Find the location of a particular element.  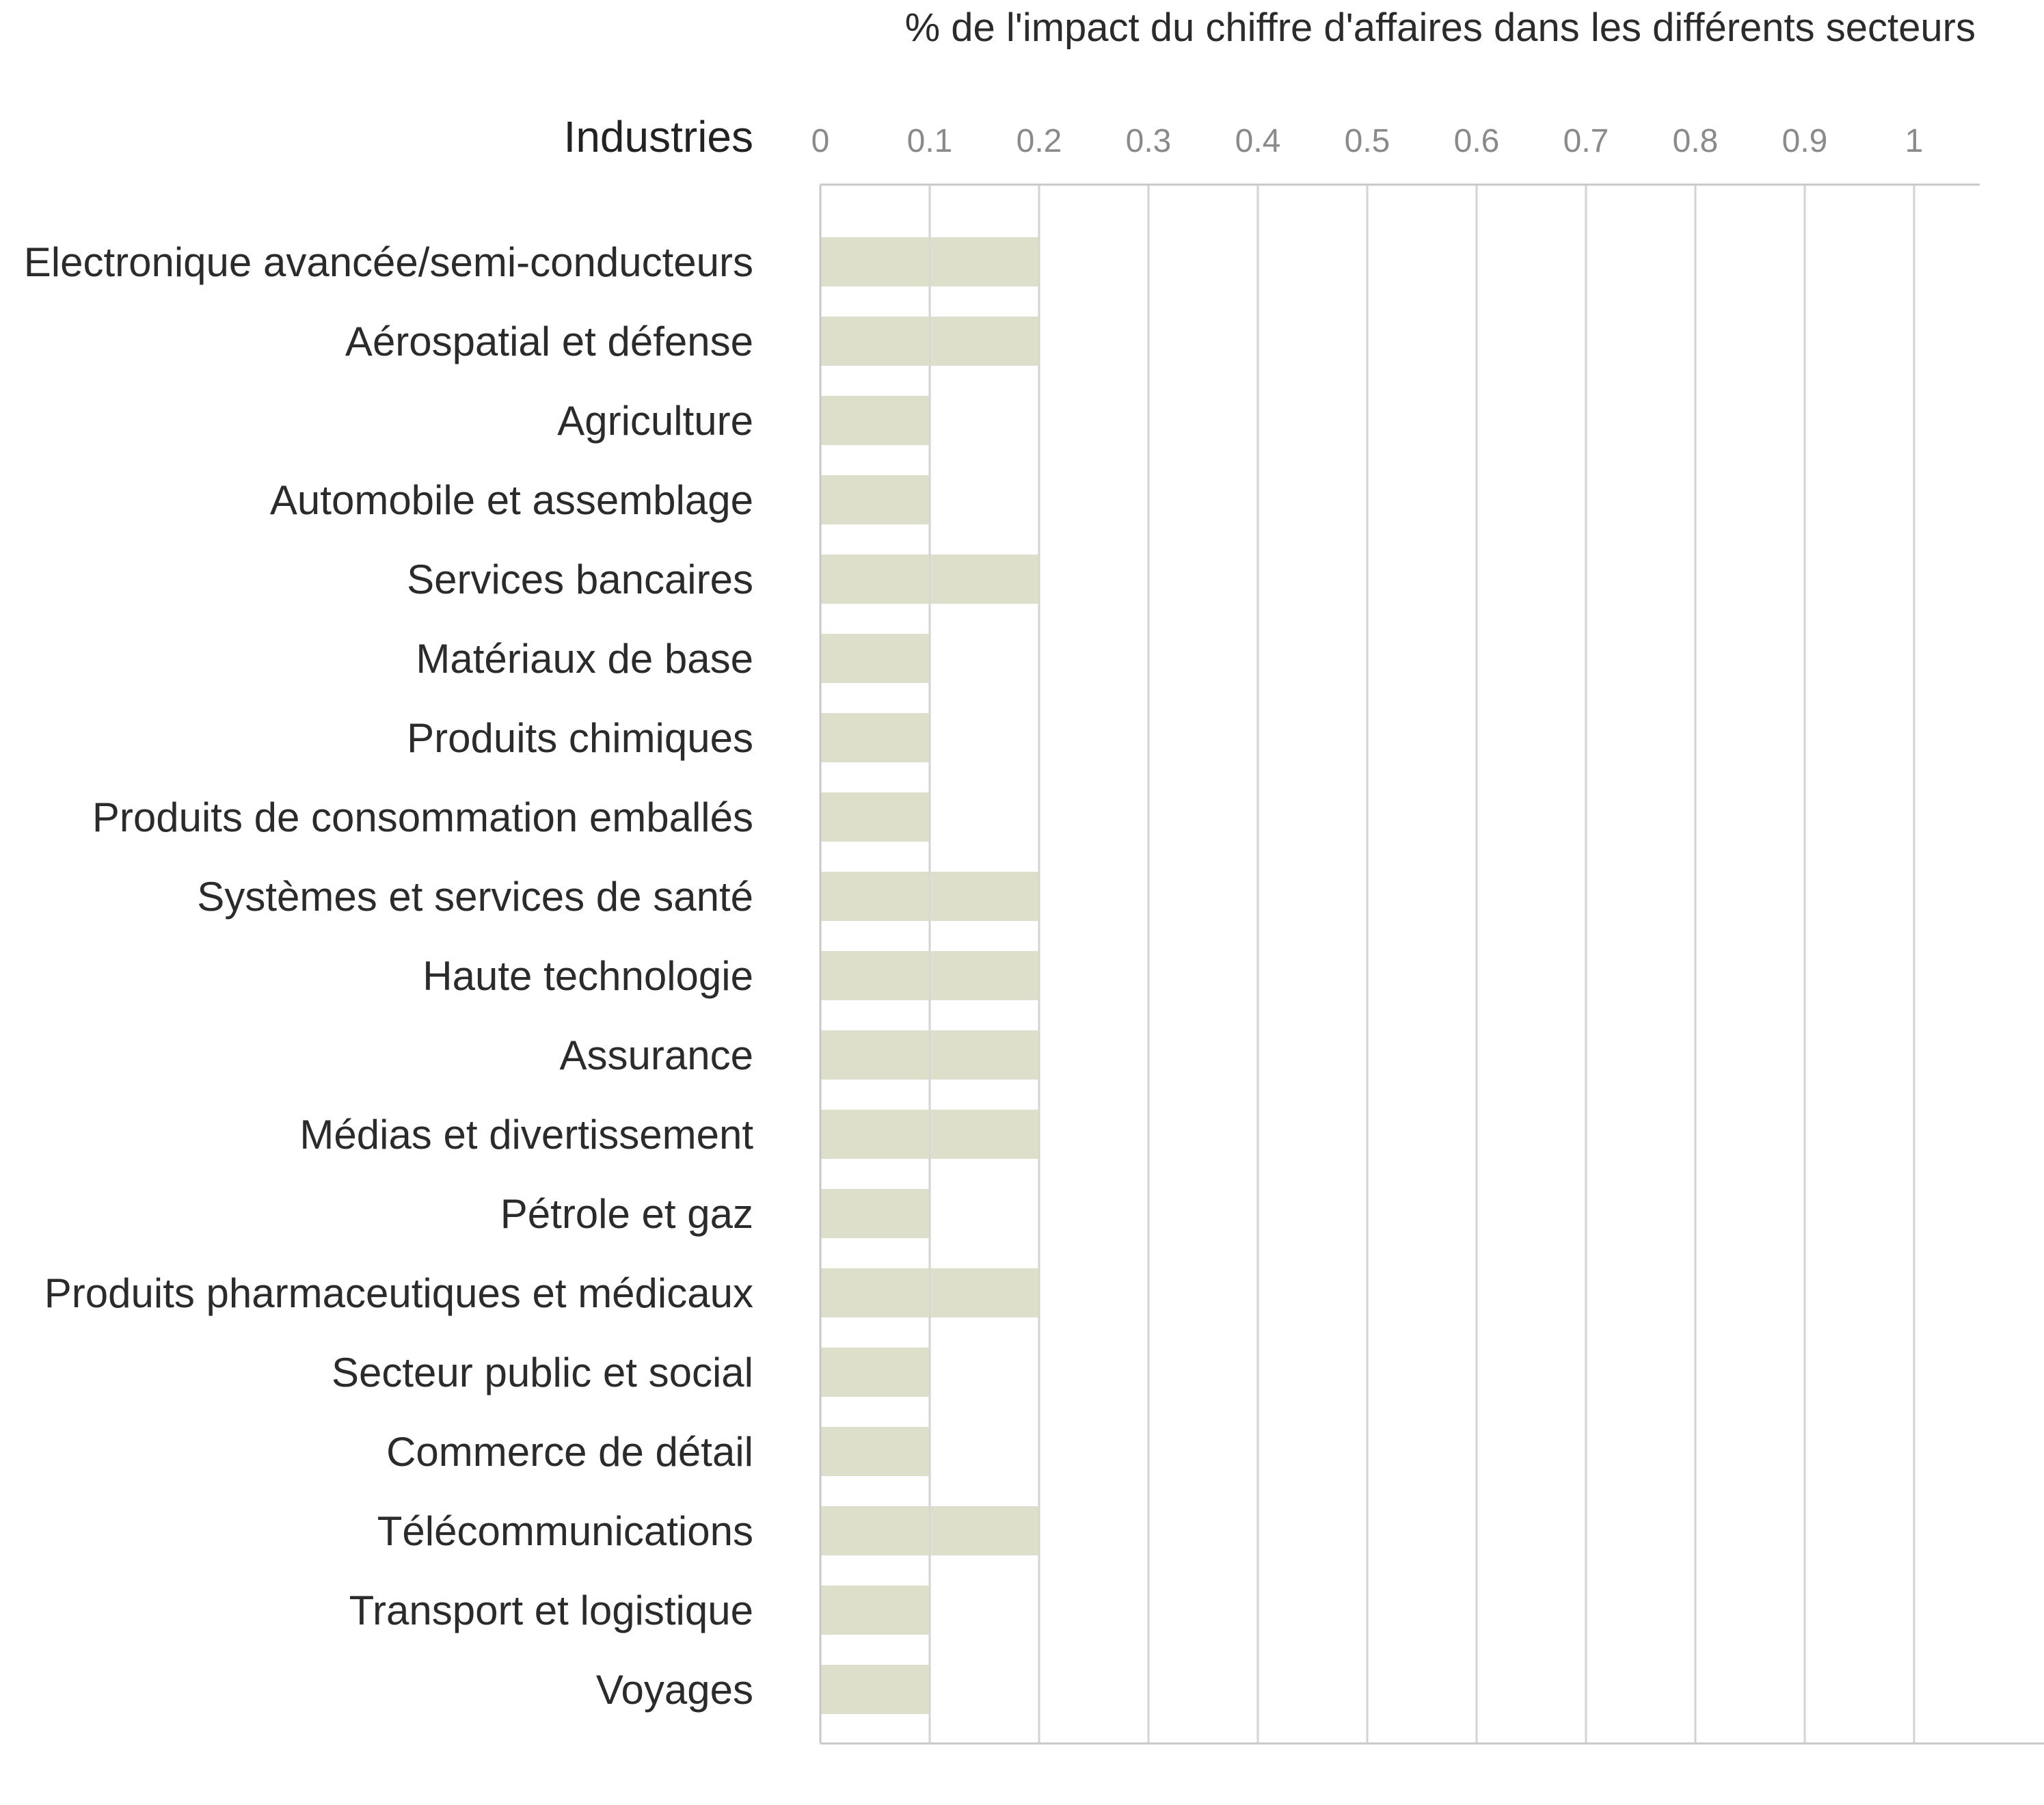

category-label: Haute technologie is located at coordinates (587, 976).